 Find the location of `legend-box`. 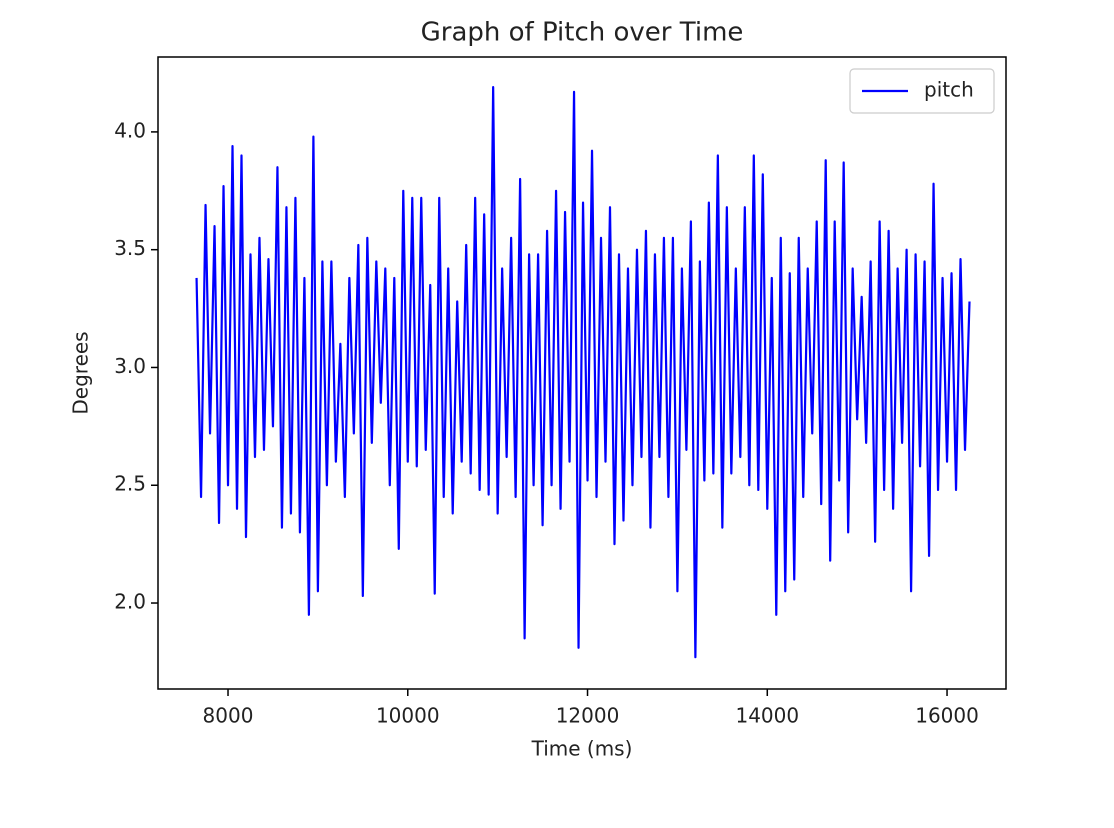

legend-box is located at coordinates (922, 91).